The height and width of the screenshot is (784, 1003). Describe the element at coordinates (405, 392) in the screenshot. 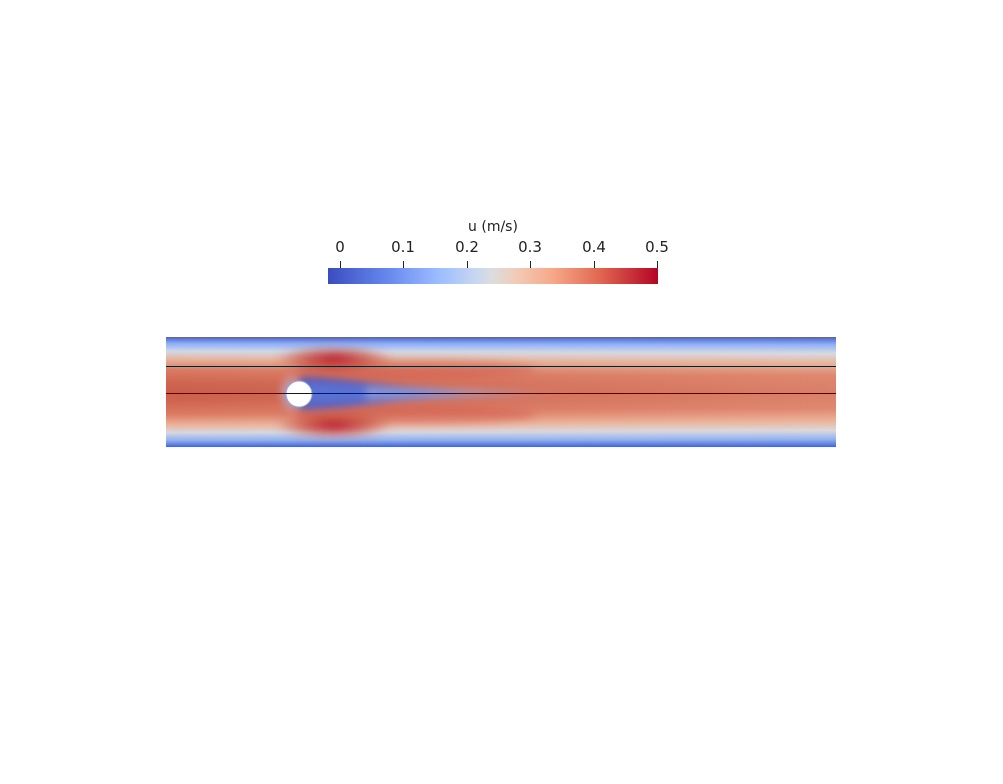

I see `acceleration-jets` at that location.